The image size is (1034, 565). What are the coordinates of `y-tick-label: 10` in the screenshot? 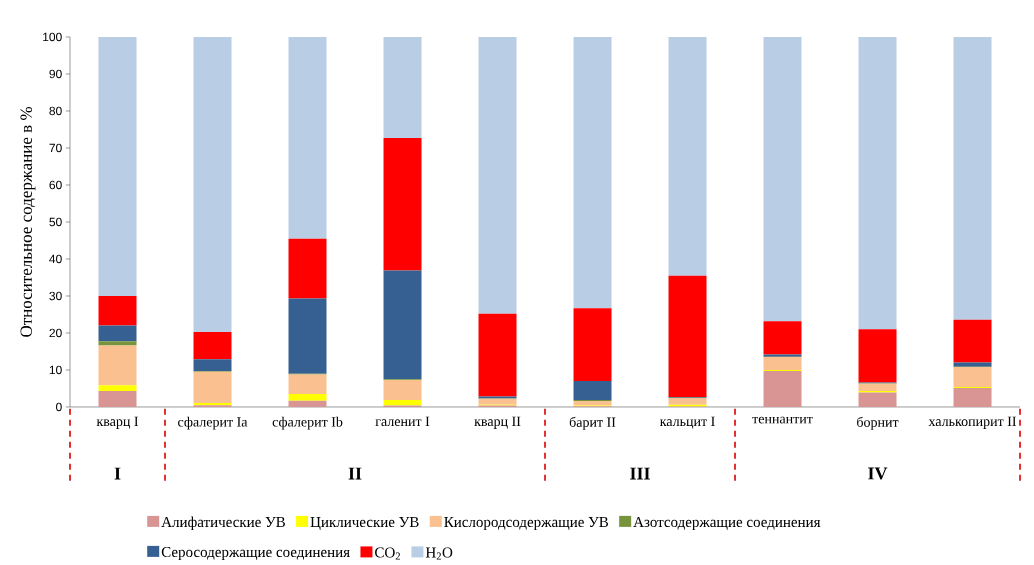 It's located at (55, 370).